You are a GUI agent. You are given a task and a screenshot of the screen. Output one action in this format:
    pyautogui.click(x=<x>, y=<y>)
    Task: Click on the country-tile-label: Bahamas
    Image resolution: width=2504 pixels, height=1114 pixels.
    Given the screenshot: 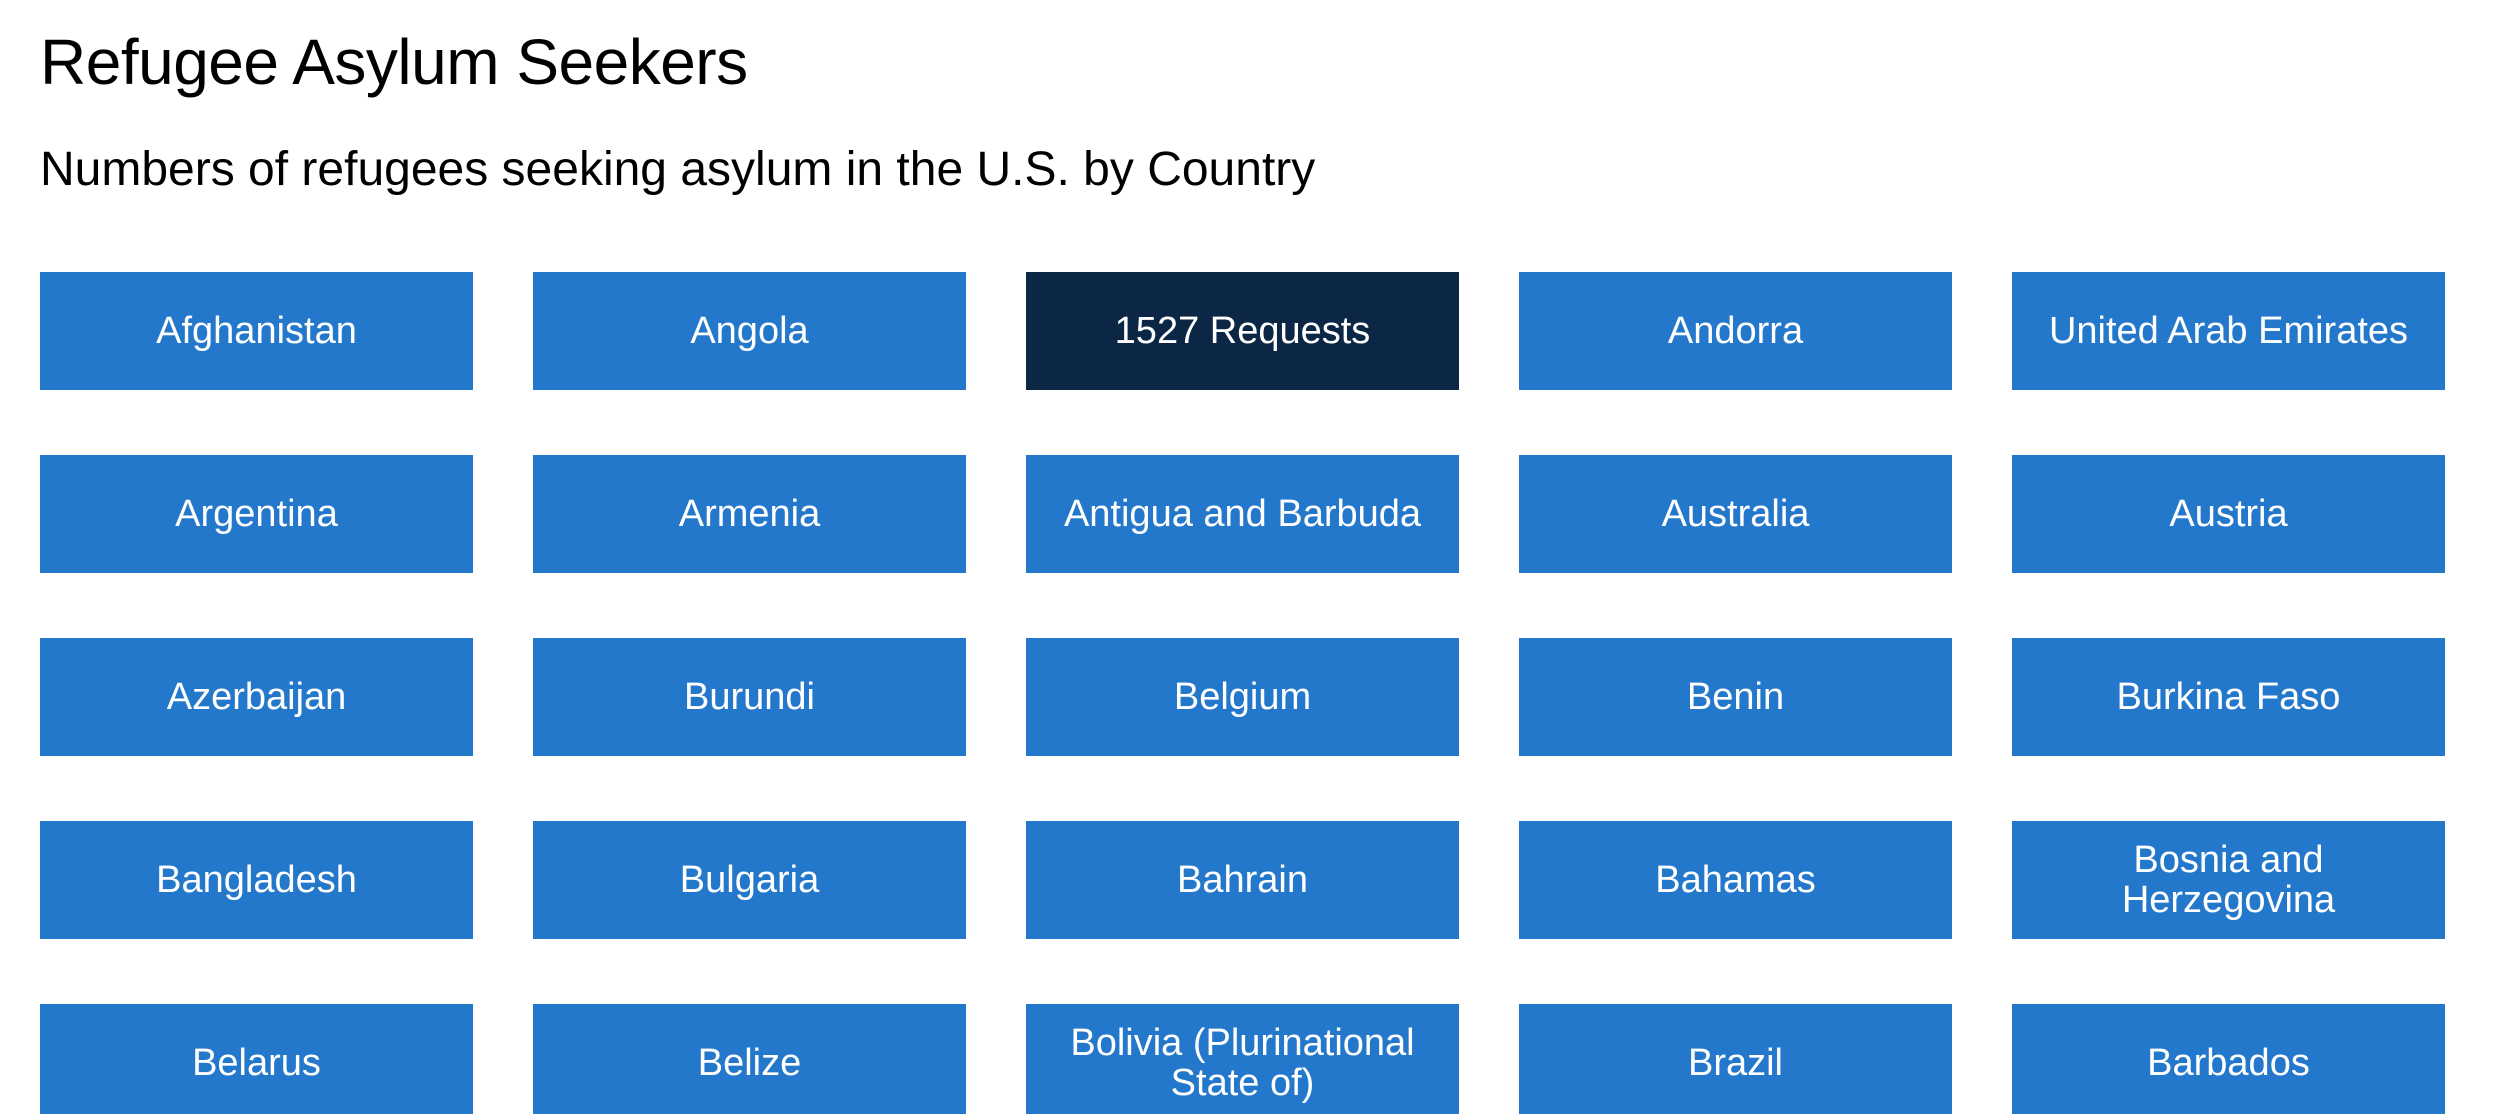 What is the action you would take?
    pyautogui.click(x=1735, y=880)
    